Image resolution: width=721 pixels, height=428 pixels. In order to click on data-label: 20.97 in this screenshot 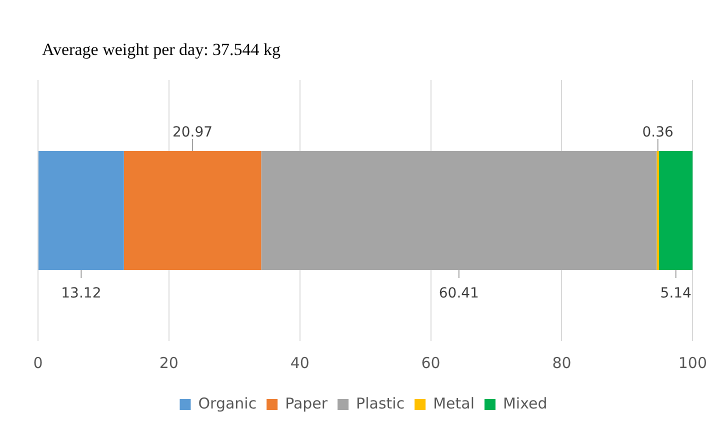, I will do `click(192, 132)`.